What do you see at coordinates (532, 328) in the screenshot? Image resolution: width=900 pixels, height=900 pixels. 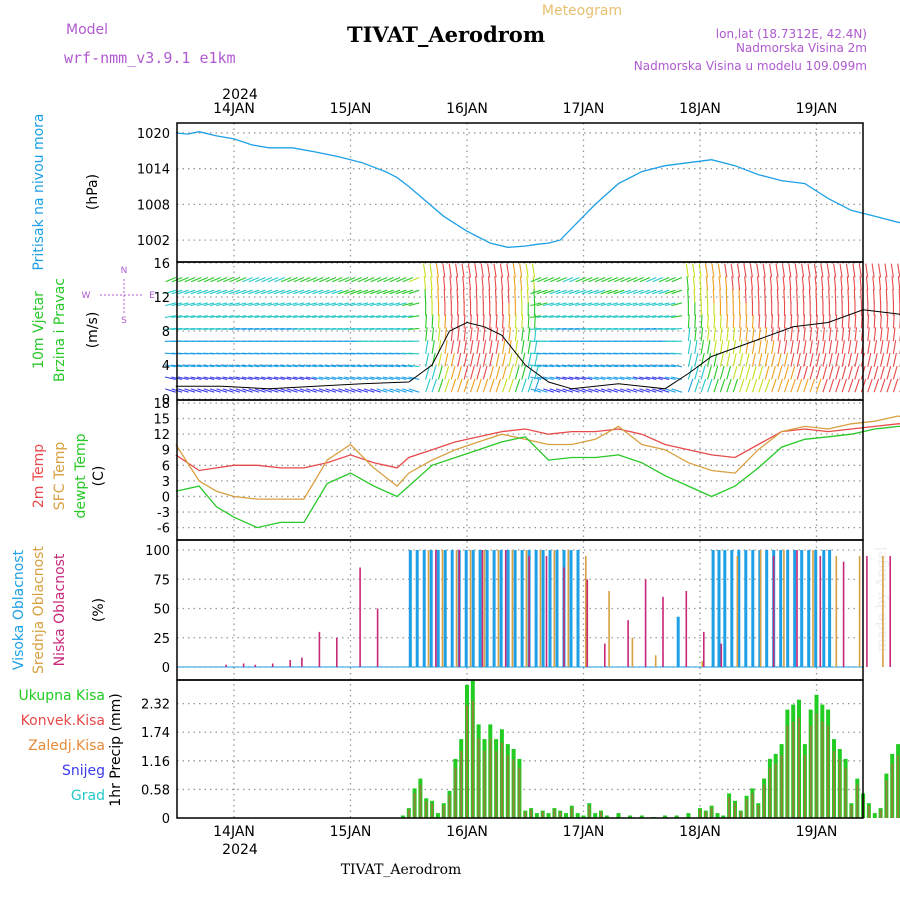 I see `wind-barb-field` at bounding box center [532, 328].